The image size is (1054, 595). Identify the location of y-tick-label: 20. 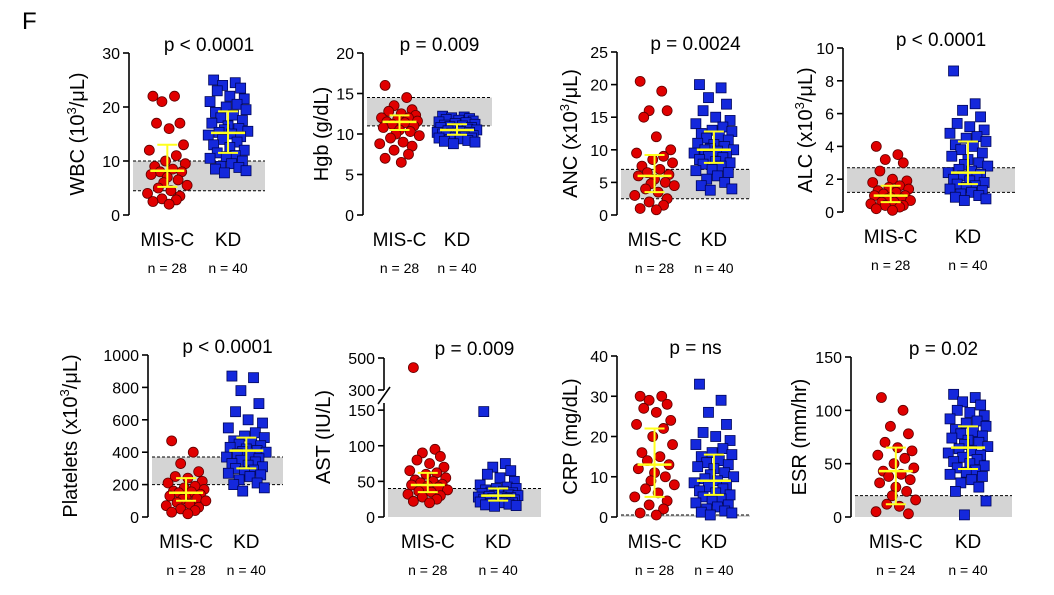
(599, 438).